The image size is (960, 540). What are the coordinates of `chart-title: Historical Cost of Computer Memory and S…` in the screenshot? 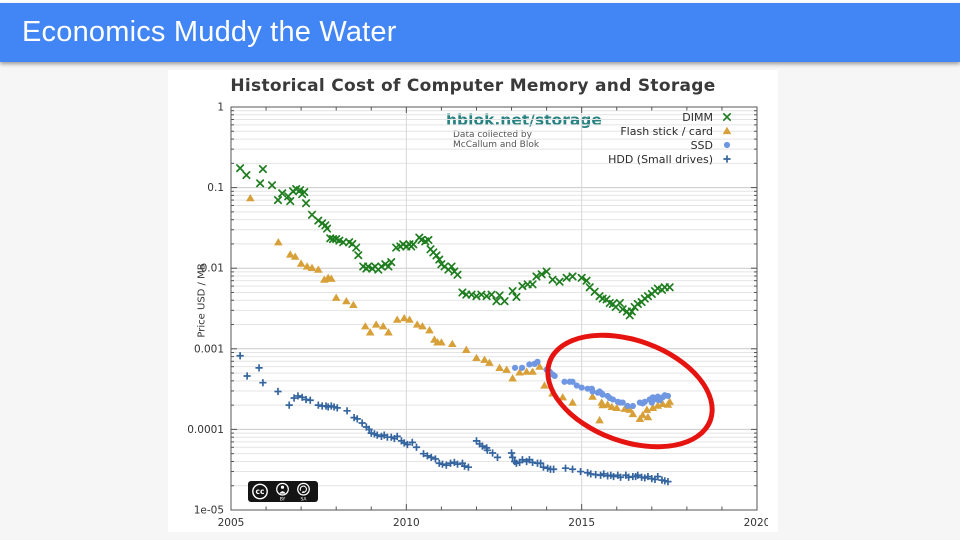 It's located at (473, 86).